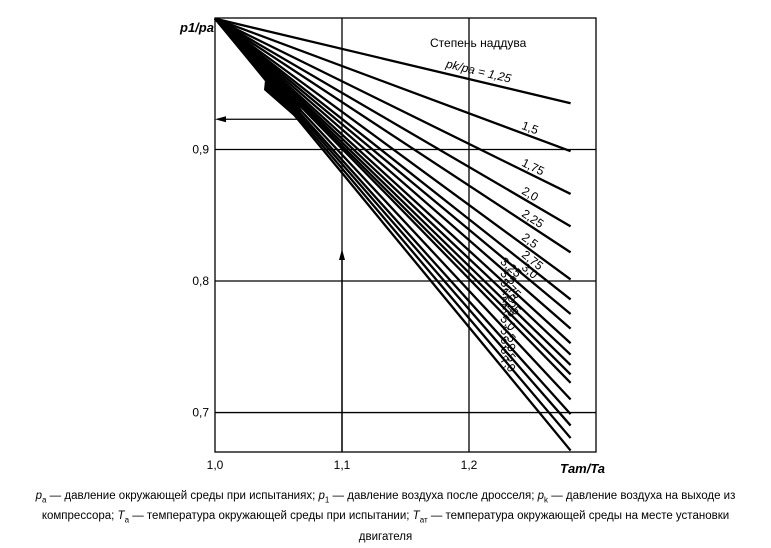 This screenshot has width=771, height=548. I want to click on y-tick-label: 0,9, so click(200, 150).